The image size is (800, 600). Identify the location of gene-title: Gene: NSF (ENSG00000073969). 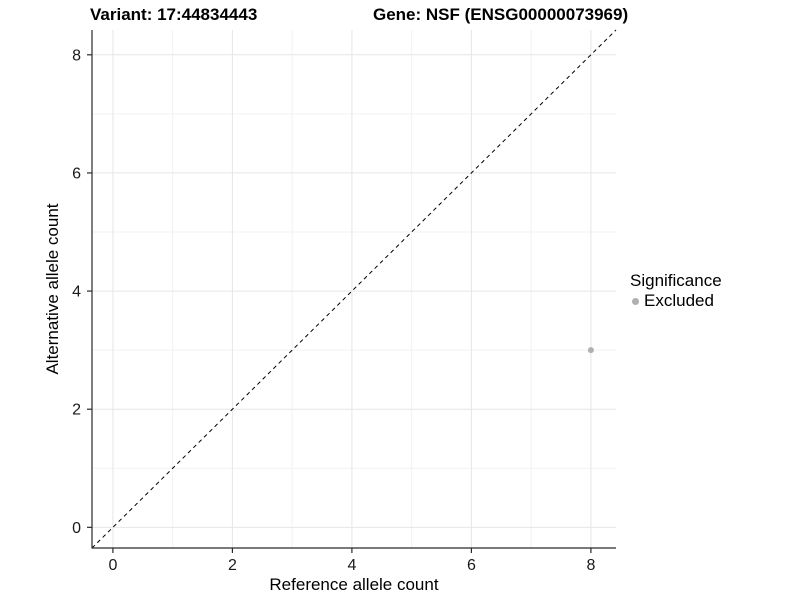
(501, 14).